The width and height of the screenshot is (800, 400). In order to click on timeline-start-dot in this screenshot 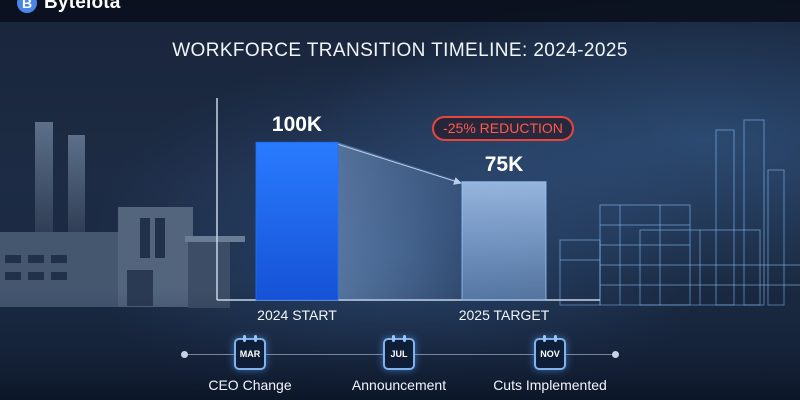, I will do `click(184, 354)`.